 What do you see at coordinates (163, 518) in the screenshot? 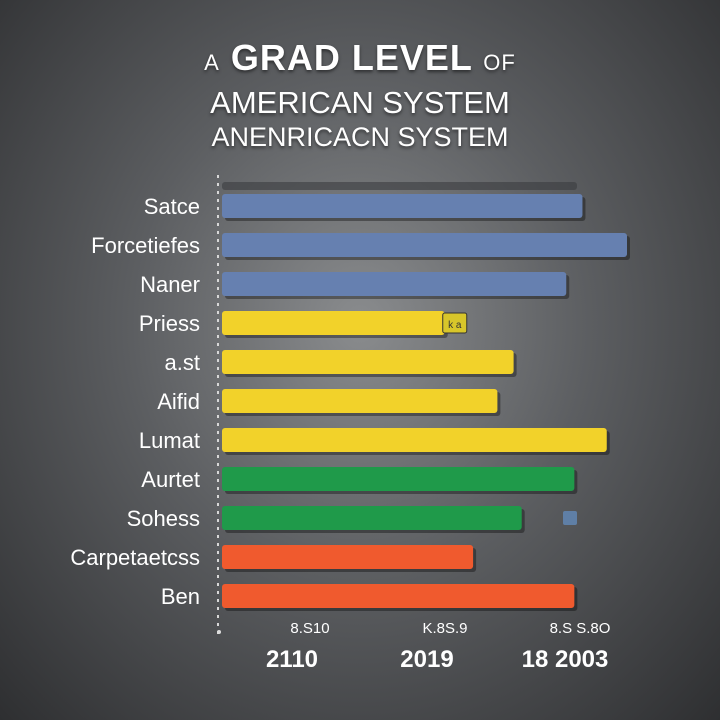
I see `category-label: Sohess` at bounding box center [163, 518].